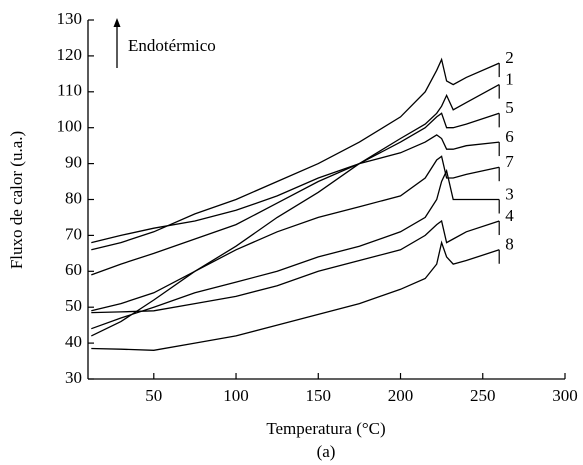 This screenshot has height=465, width=583. Describe the element at coordinates (70, 18) in the screenshot. I see `y-tick-label: 130` at that location.